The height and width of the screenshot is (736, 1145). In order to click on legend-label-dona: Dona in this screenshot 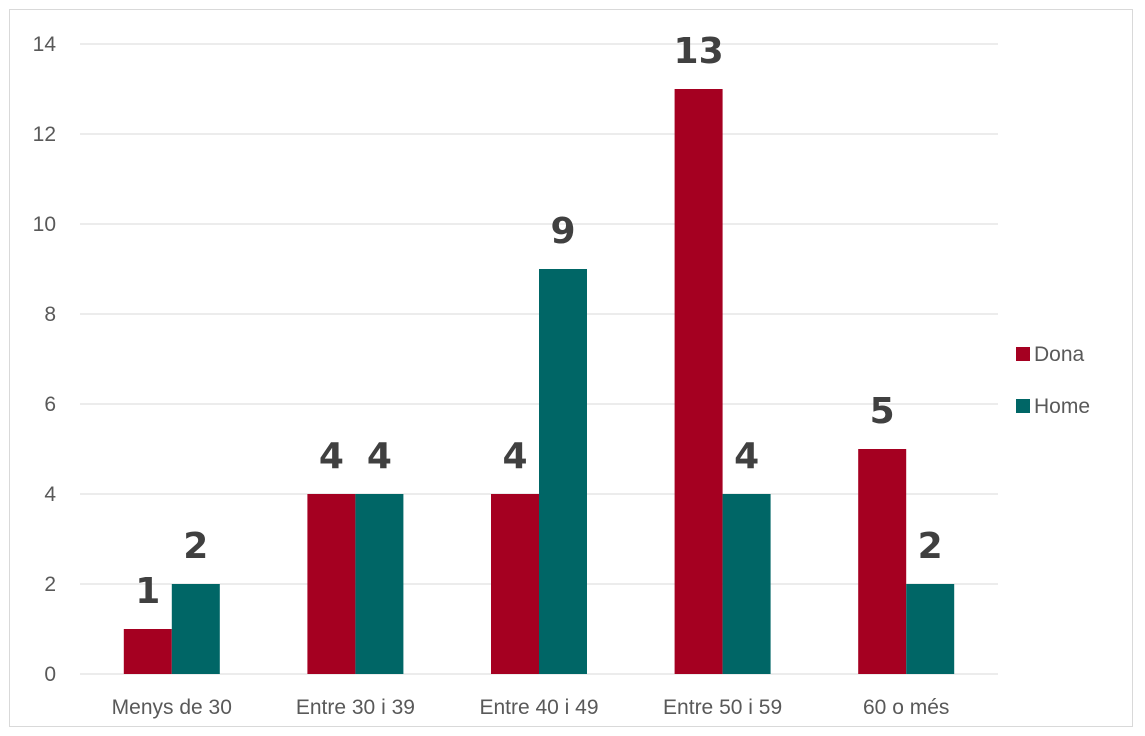, I will do `click(1059, 354)`.